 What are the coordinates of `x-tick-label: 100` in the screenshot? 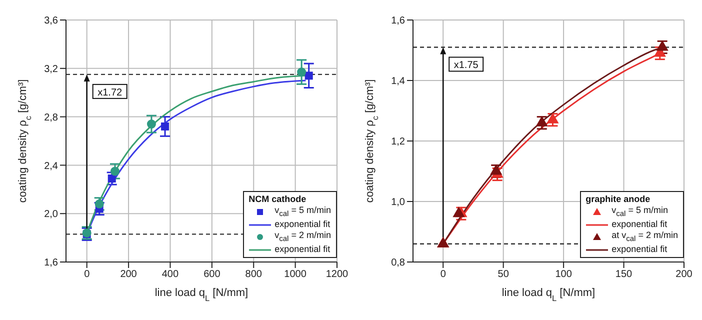 It's located at (563, 274).